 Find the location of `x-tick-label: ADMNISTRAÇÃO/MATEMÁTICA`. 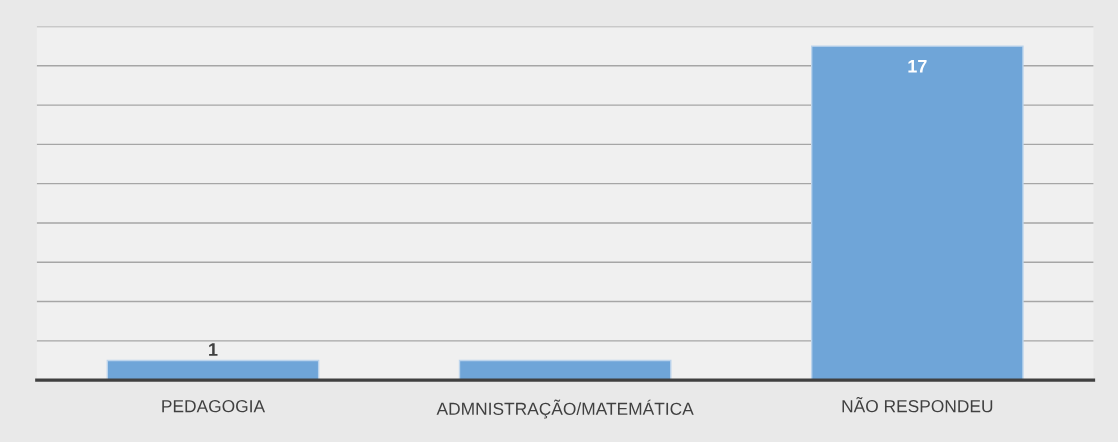

x-tick-label: ADMNISTRAÇÃO/MATEMÁTICA is located at coordinates (565, 409).